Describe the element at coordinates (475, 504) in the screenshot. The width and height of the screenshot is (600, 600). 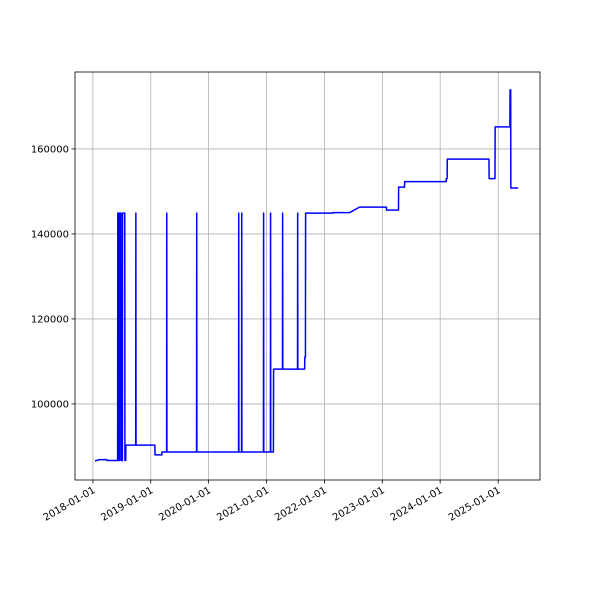
I see `x-tick-label: 2025-01-01` at that location.